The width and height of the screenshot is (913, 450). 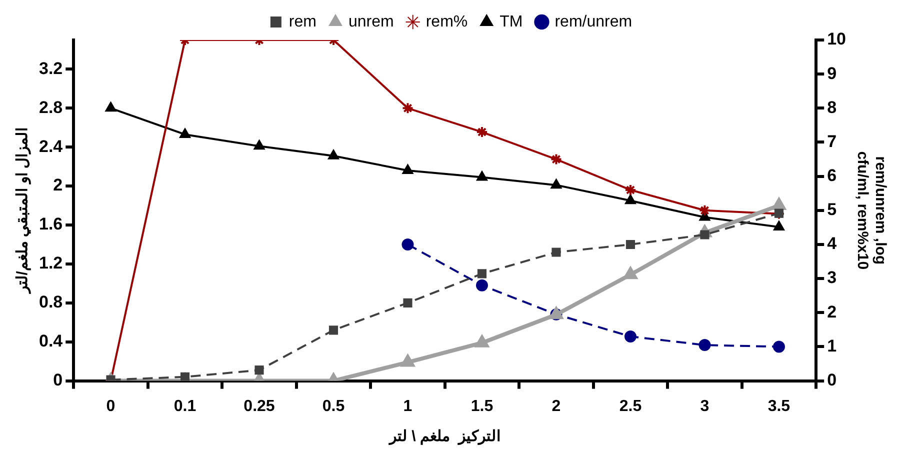 I want to click on x-tick-label: 2.5, so click(x=630, y=406).